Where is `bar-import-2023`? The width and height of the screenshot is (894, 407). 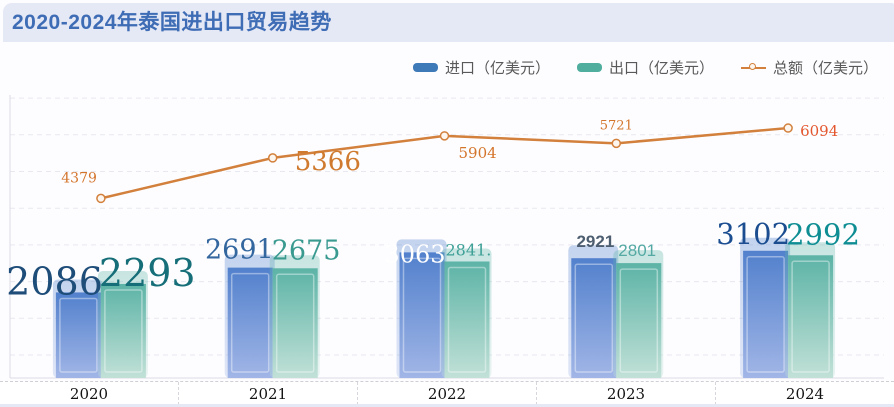
bar-import-2023 is located at coordinates (594, 318).